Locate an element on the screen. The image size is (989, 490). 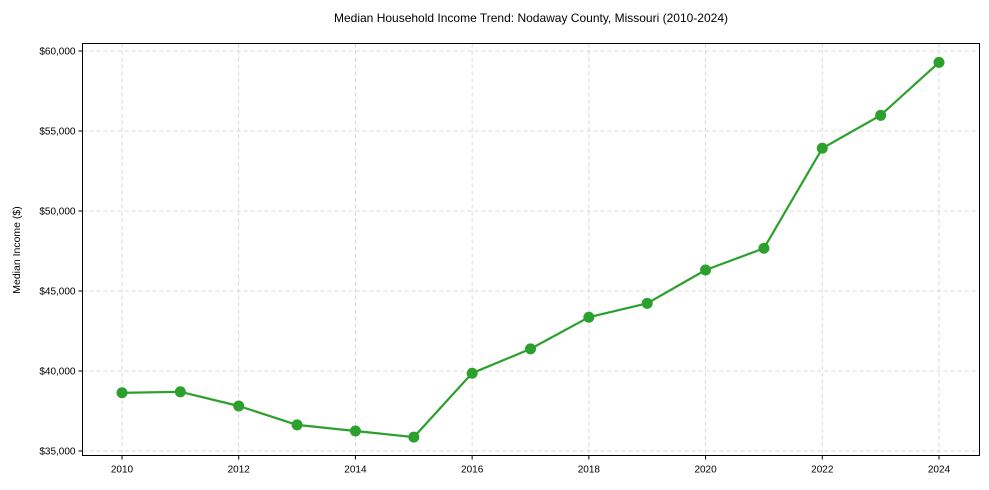
y-tick-label: $35,000 is located at coordinates (57, 452).